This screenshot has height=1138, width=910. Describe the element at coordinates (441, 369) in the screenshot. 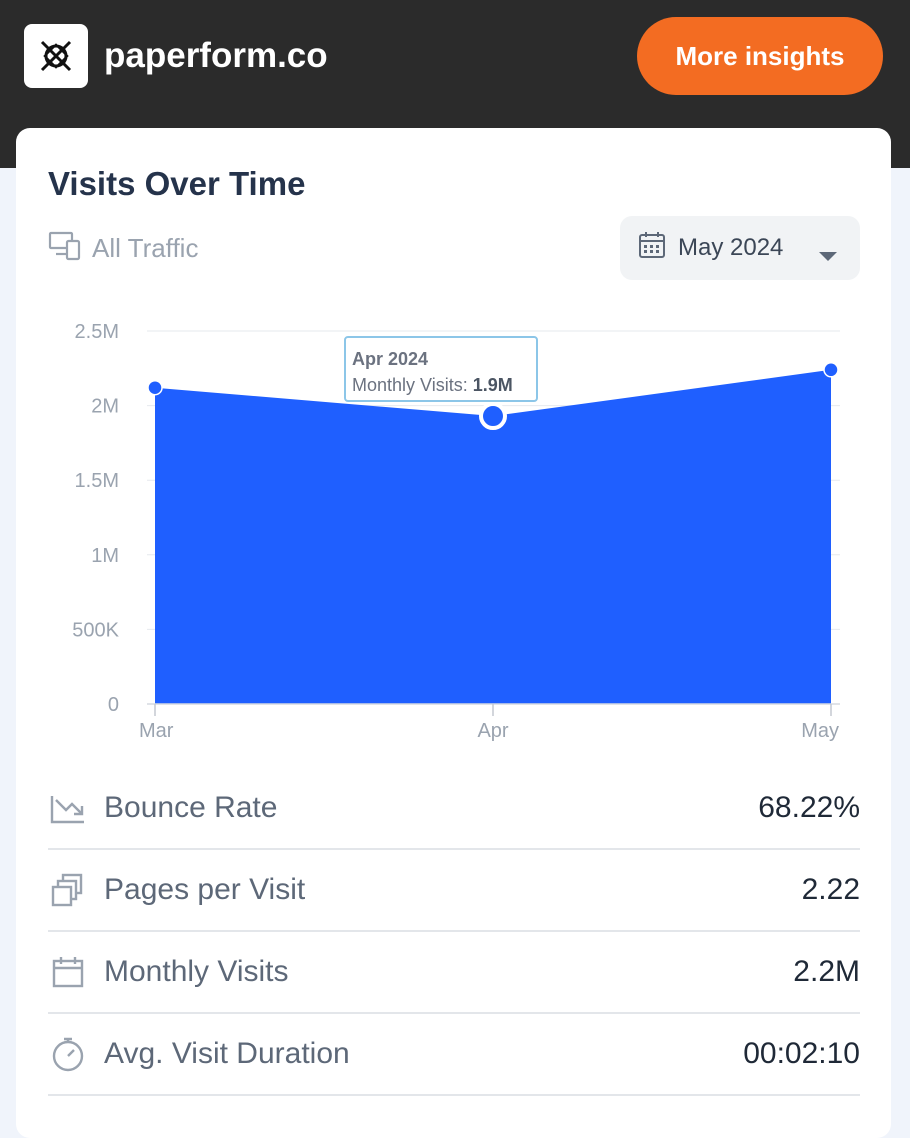

I see `chart-tooltip: Apr 2024 Monthly Visits: 1.9M` at that location.